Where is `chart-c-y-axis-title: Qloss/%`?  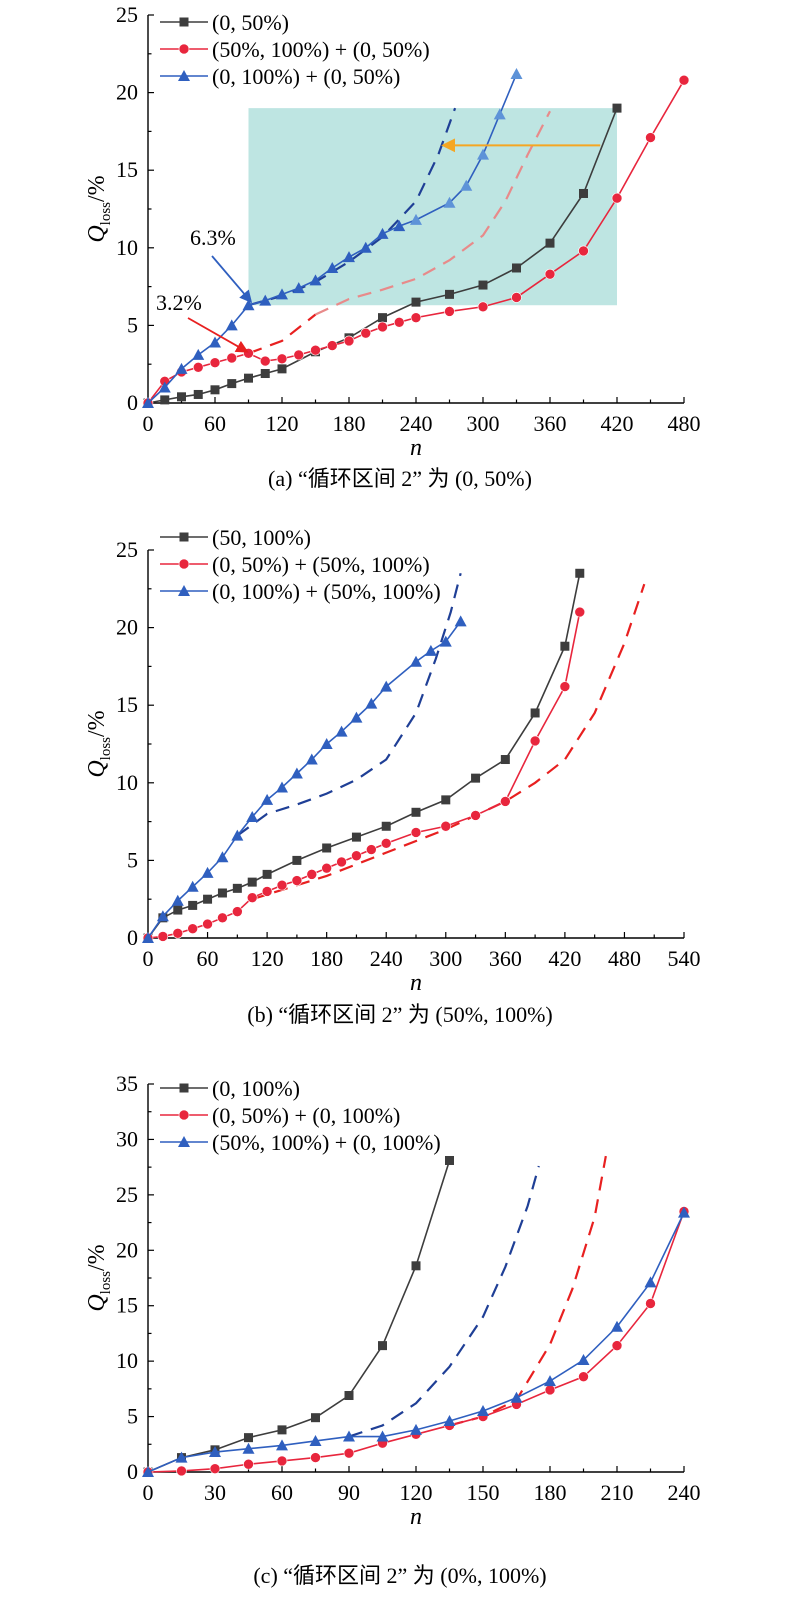
chart-c-y-axis-title: Qloss/% is located at coordinates (99, 1277).